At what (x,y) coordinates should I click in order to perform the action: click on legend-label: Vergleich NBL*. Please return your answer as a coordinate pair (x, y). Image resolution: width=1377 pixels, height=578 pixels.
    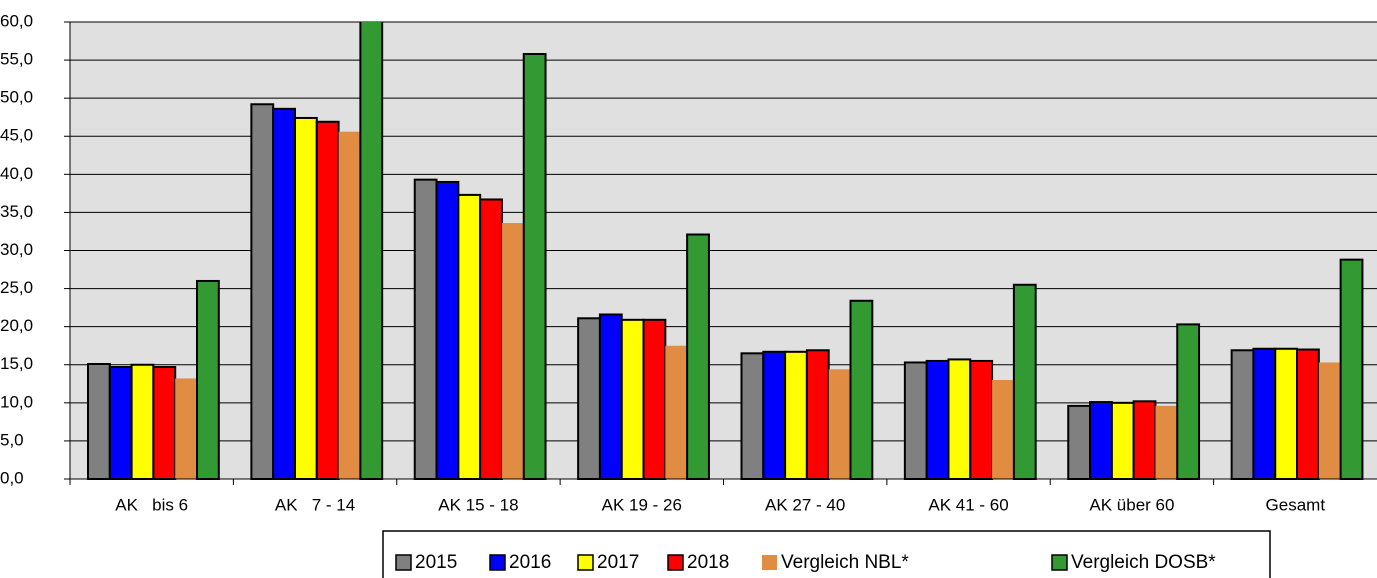
    Looking at the image, I should click on (845, 562).